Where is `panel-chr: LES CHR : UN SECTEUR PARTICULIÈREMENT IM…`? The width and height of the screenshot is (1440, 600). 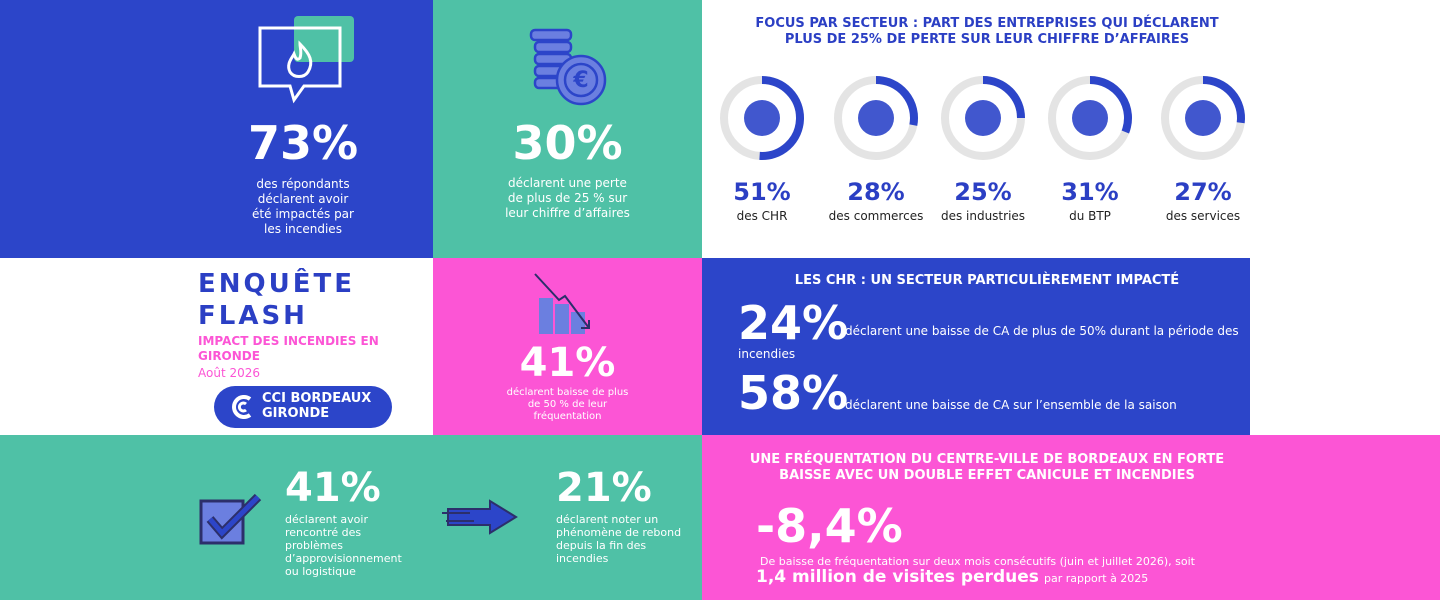 panel-chr: LES CHR : UN SECTEUR PARTICULIÈREMENT IM… is located at coordinates (976, 346).